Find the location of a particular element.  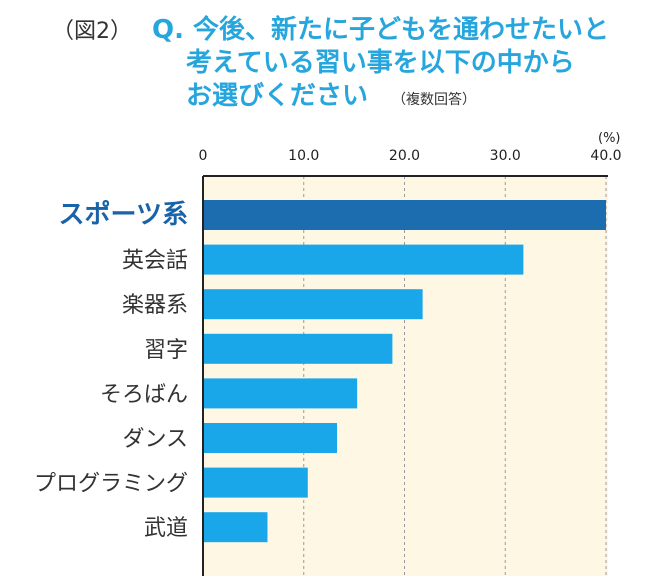

category-label: 武道 is located at coordinates (166, 528).